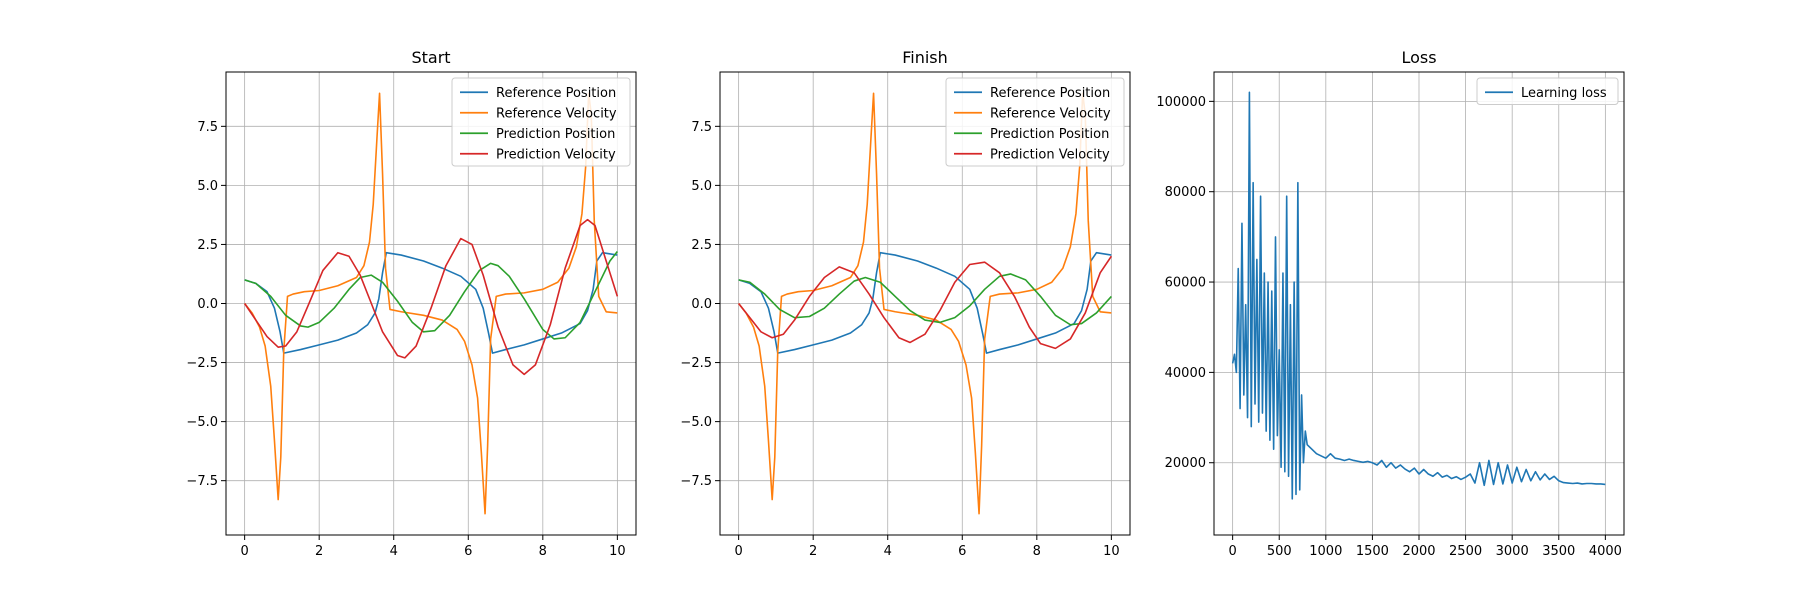 The image size is (1800, 600). Describe the element at coordinates (1181, 102) in the screenshot. I see `y-tick-label: 100000` at that location.